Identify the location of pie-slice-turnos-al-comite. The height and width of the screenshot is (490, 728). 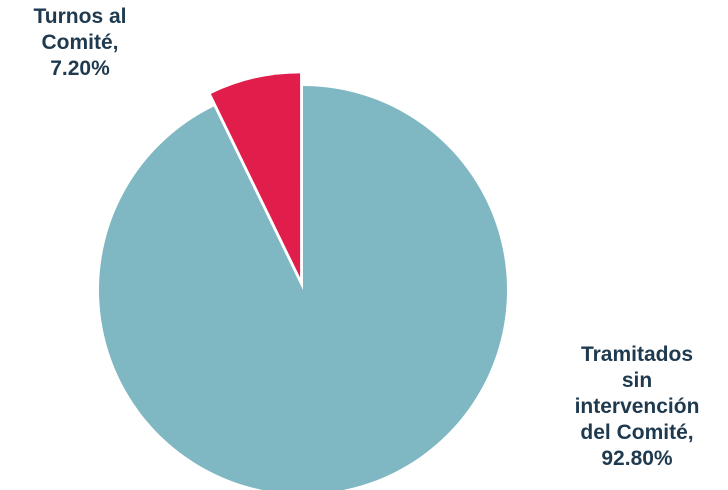
(255, 175).